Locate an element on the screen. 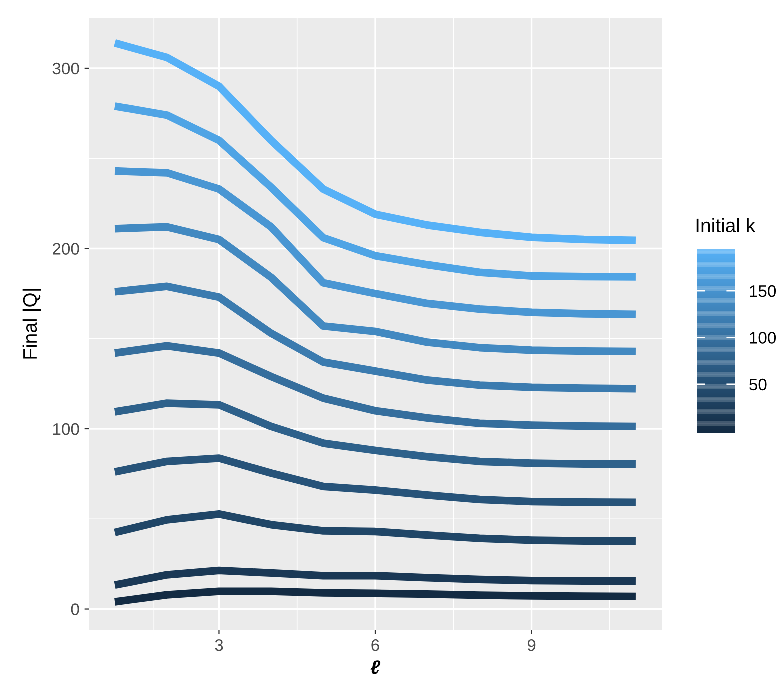 This screenshot has width=779, height=682. color-bar-label: 100 is located at coordinates (763, 338).